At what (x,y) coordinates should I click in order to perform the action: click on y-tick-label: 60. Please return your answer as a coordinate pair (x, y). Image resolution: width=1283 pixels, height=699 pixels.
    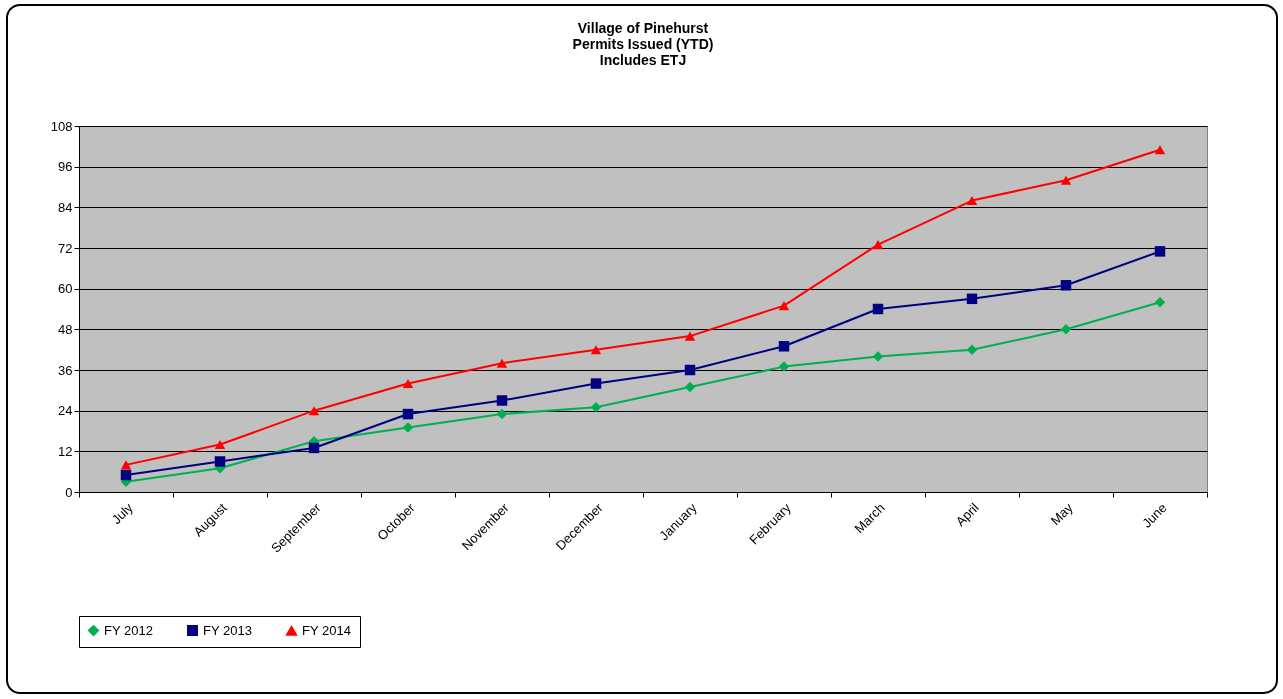
    Looking at the image, I should click on (65, 289).